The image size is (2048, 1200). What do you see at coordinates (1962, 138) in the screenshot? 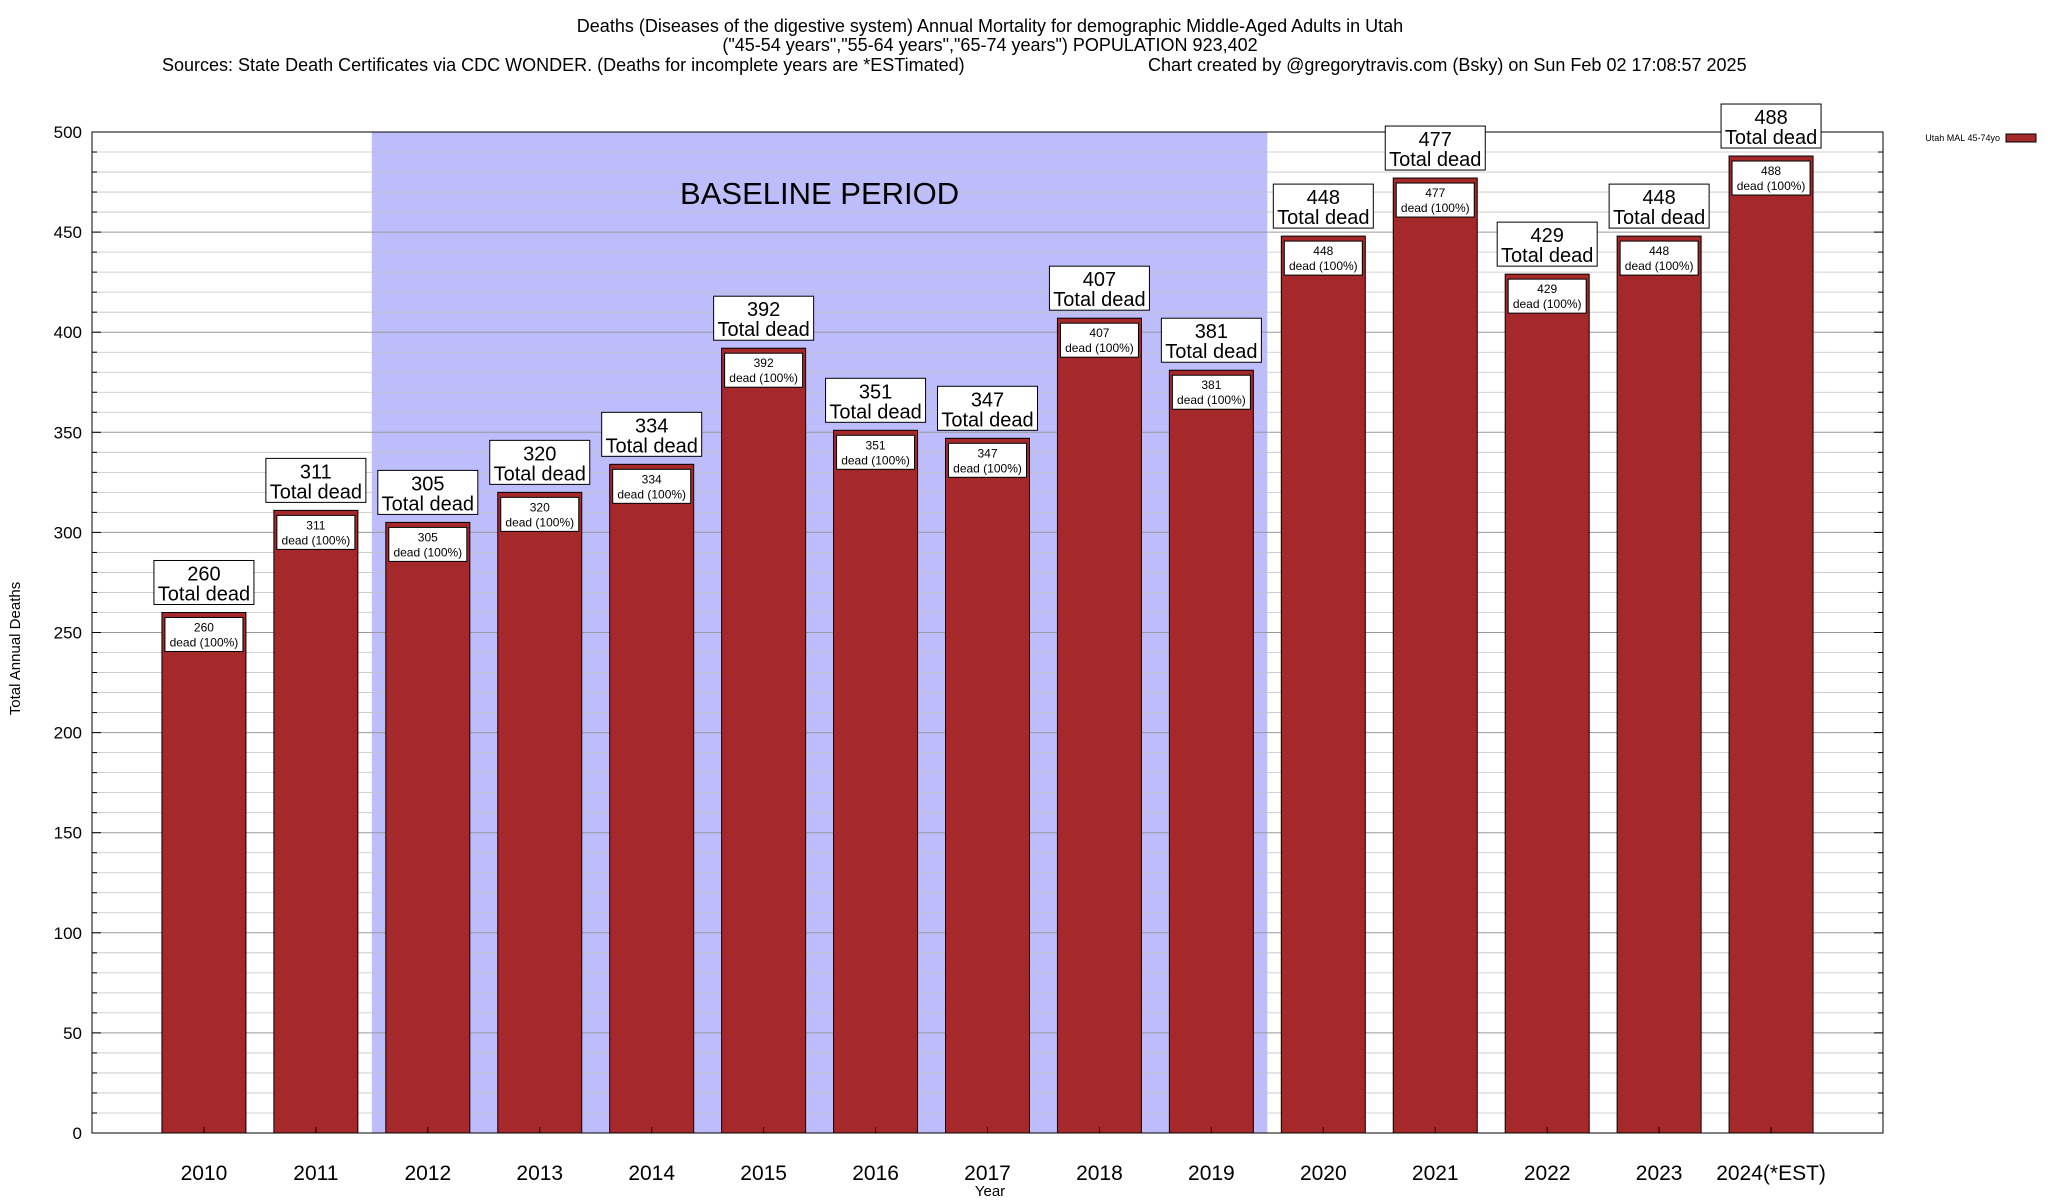
I see `legend-label: Utah MAL 45-74yo` at bounding box center [1962, 138].